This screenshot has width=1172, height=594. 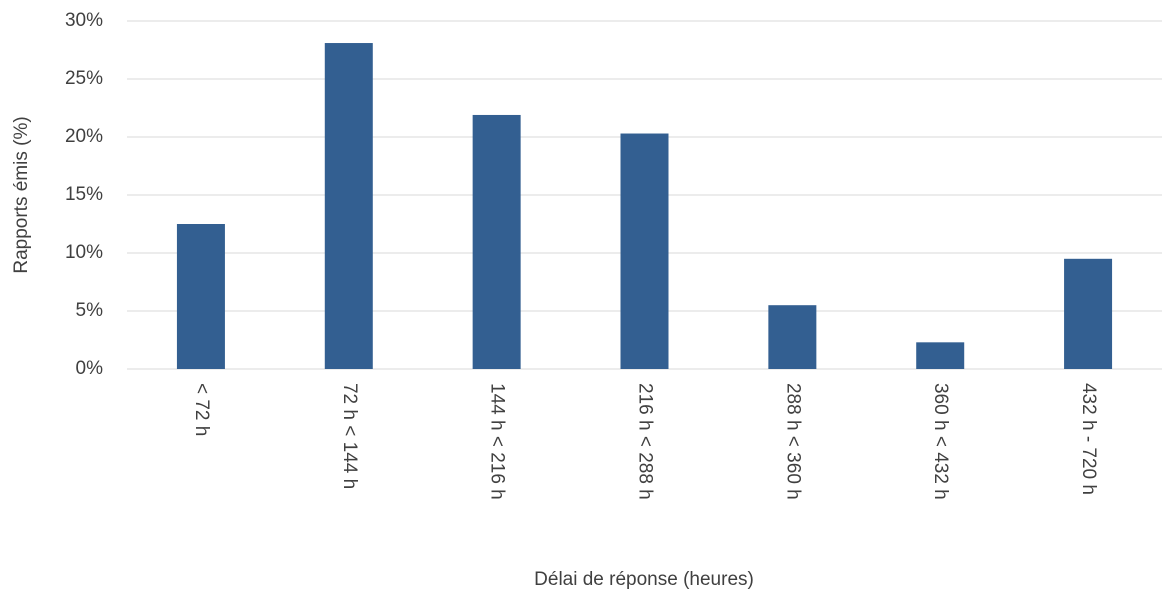 I want to click on y-tick-label: 5%, so click(x=90, y=310).